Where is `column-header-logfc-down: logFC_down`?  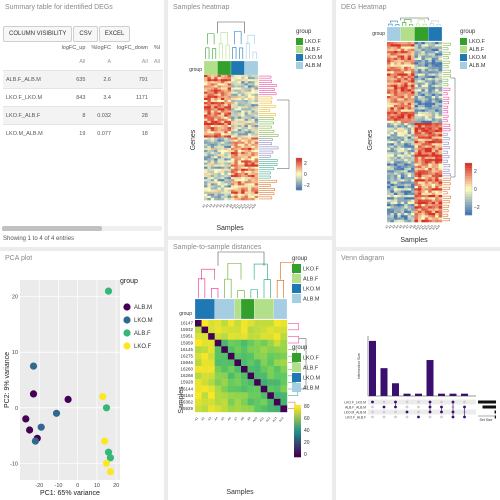 column-header-logfc-down: logFC_down is located at coordinates (132, 48).